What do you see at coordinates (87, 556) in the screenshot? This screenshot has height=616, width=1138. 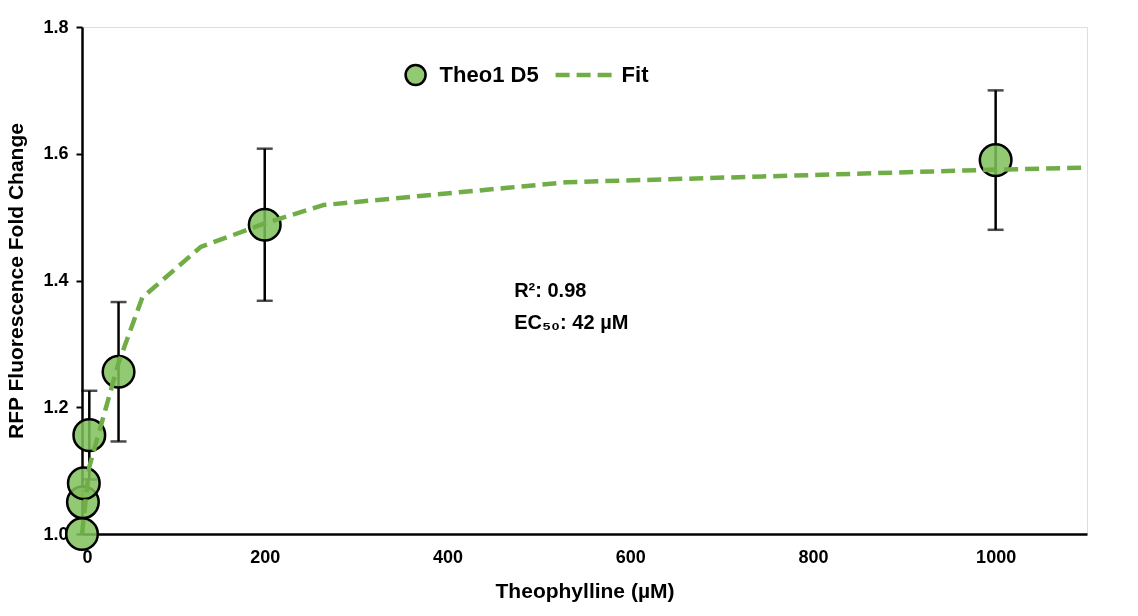 I see `x-tick-label: 0` at bounding box center [87, 556].